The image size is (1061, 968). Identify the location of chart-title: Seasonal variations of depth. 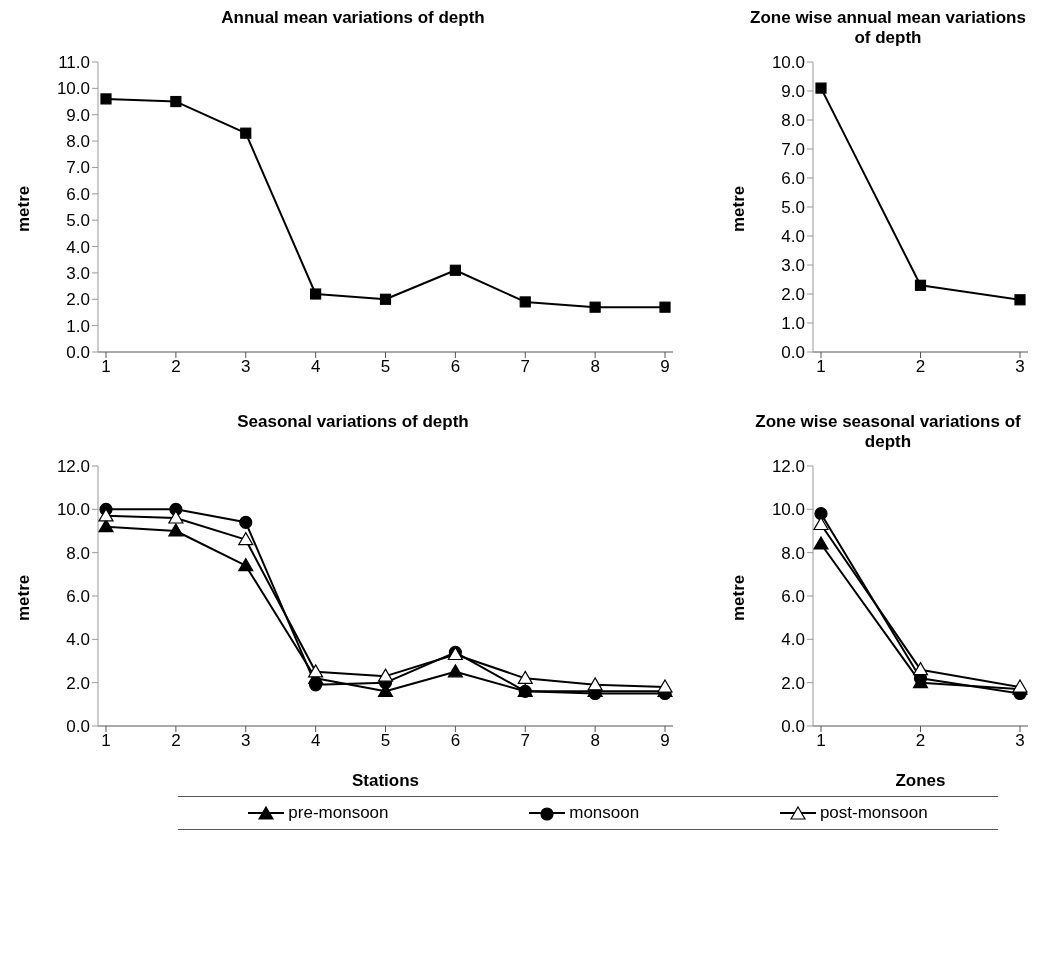
(353, 422).